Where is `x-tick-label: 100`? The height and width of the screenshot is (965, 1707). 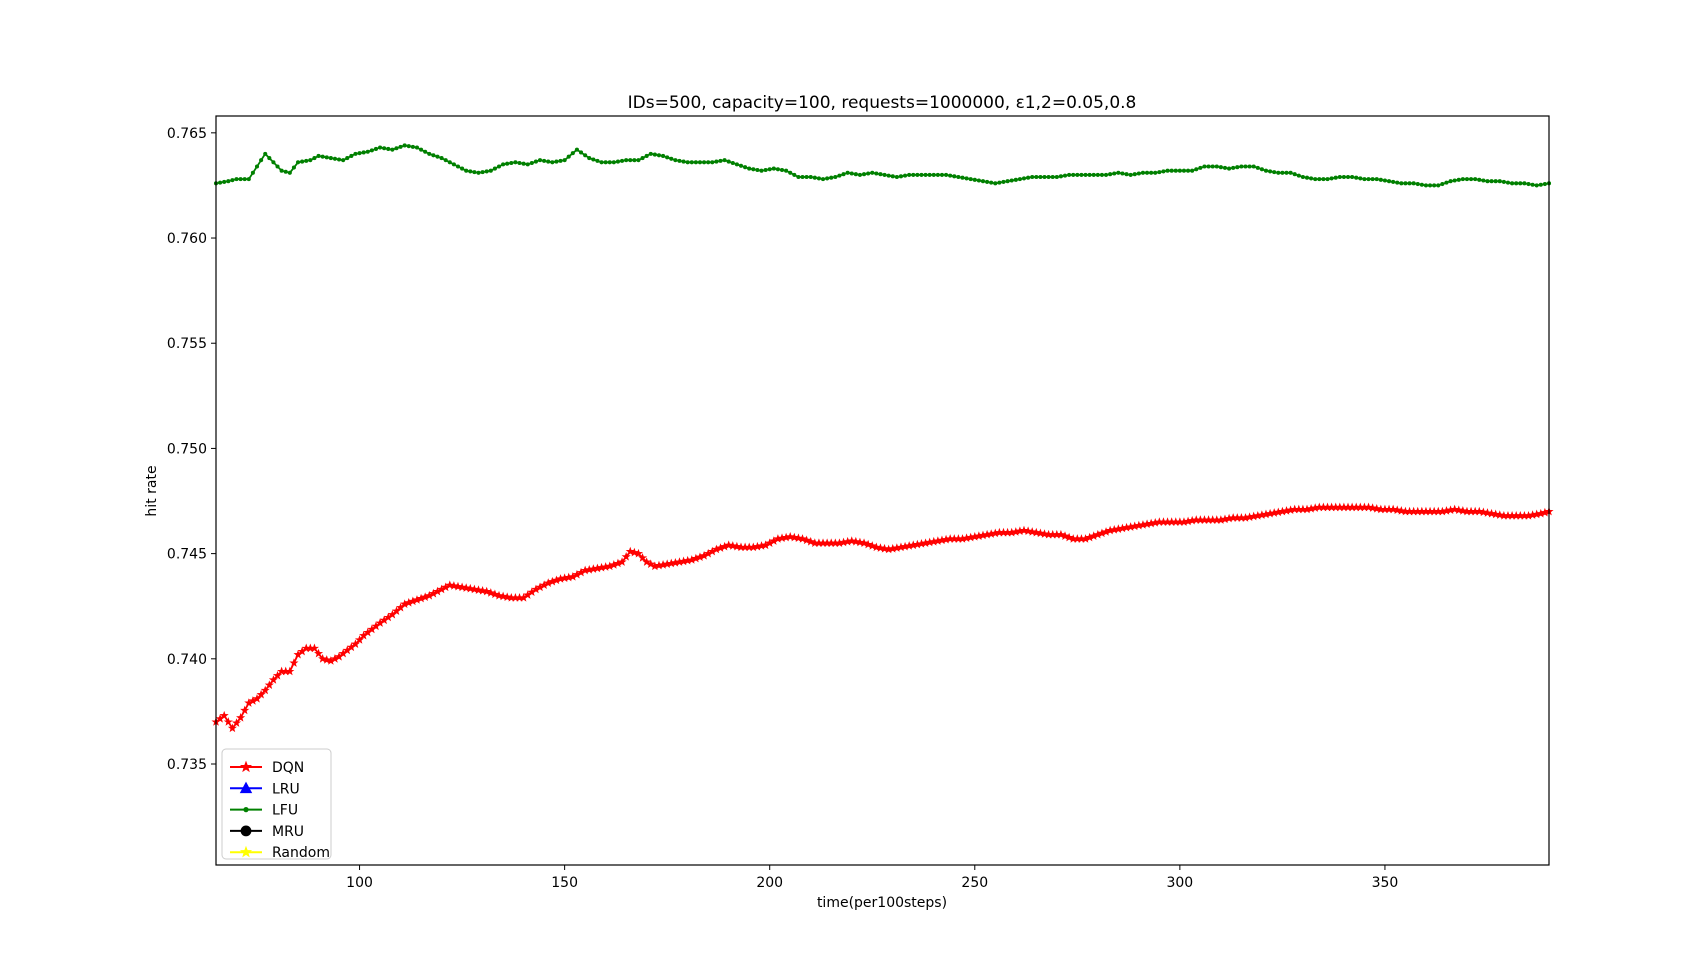
x-tick-label: 100 is located at coordinates (359, 883).